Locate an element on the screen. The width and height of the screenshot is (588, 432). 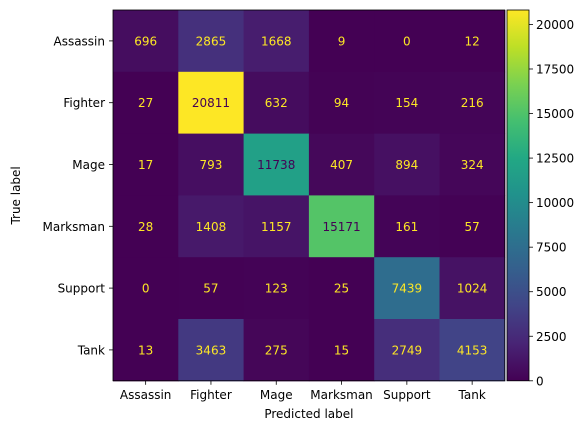
cell-value-label: 696 is located at coordinates (145, 41).